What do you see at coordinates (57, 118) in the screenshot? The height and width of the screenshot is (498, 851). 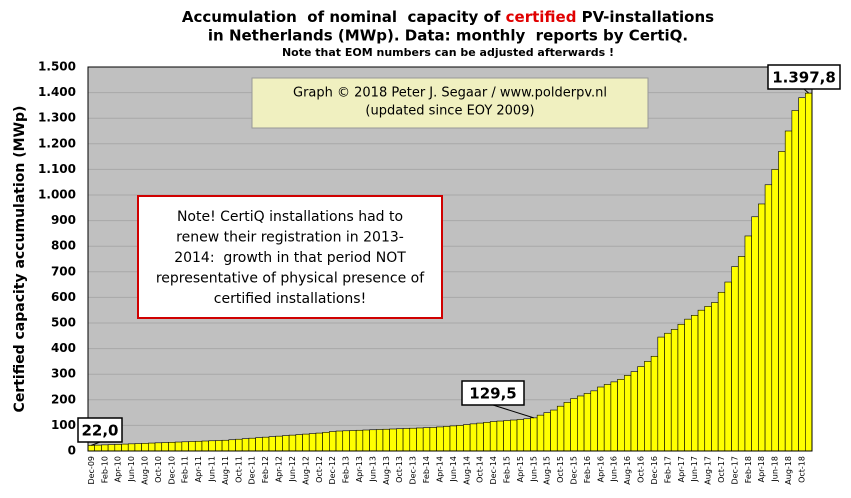 I see `y-tick-label: 1.300` at bounding box center [57, 118].